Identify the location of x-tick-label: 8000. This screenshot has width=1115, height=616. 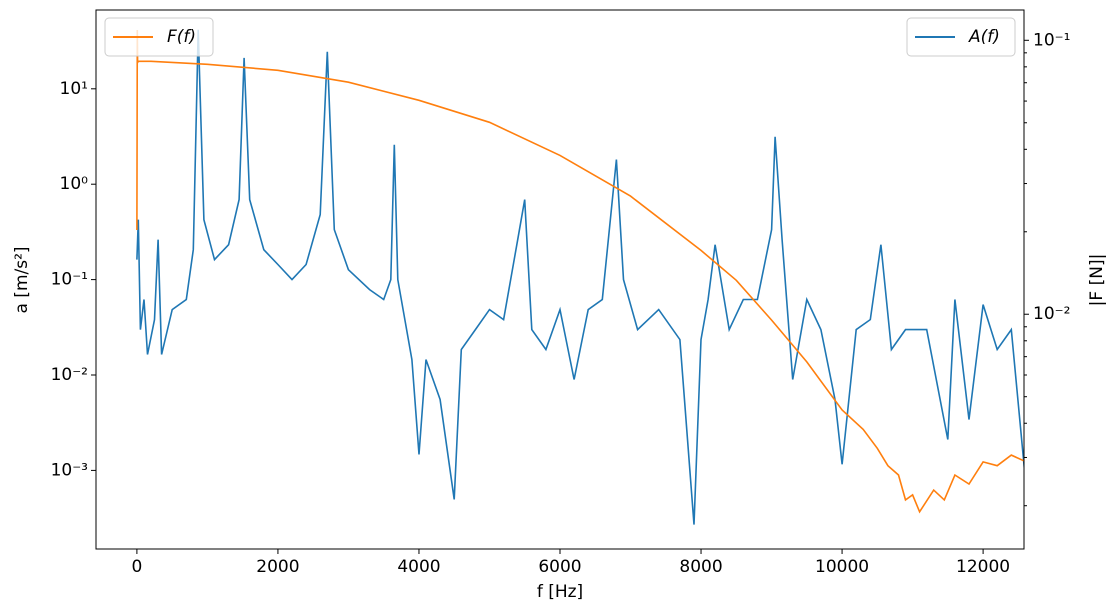
(700, 567).